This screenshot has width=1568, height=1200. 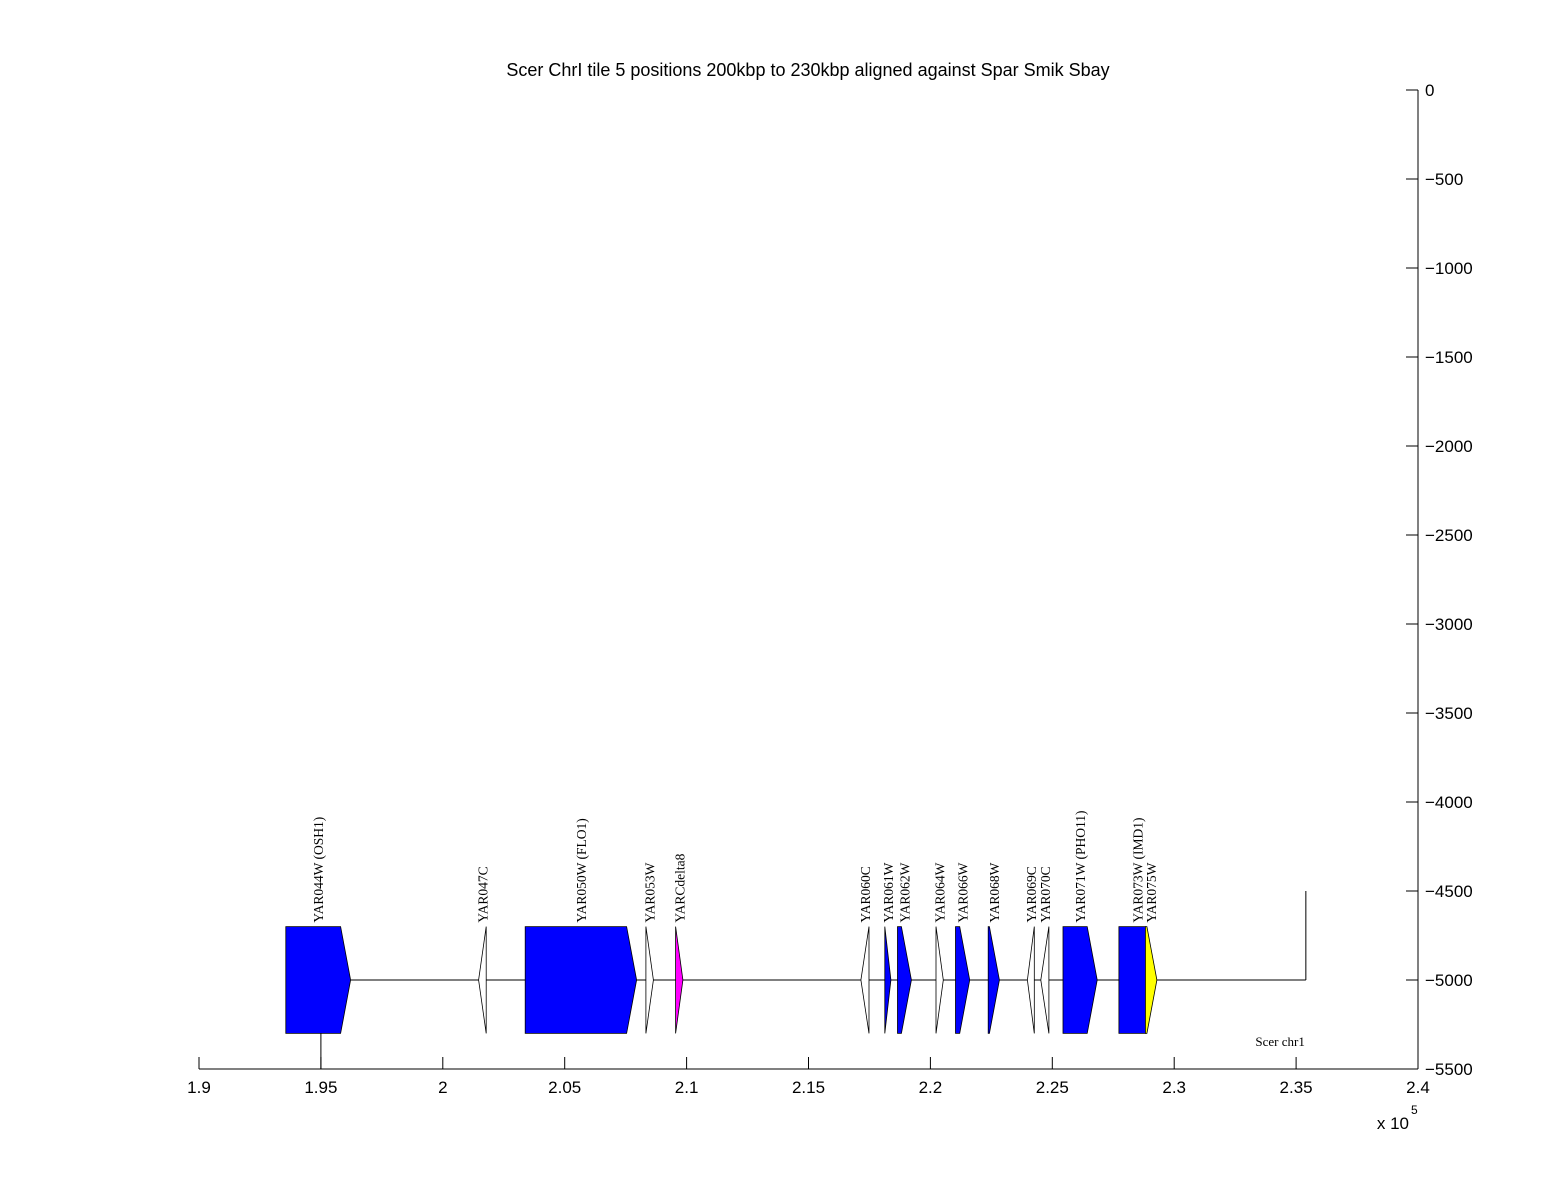 I want to click on gene-label-1: YAR047C, so click(x=482, y=894).